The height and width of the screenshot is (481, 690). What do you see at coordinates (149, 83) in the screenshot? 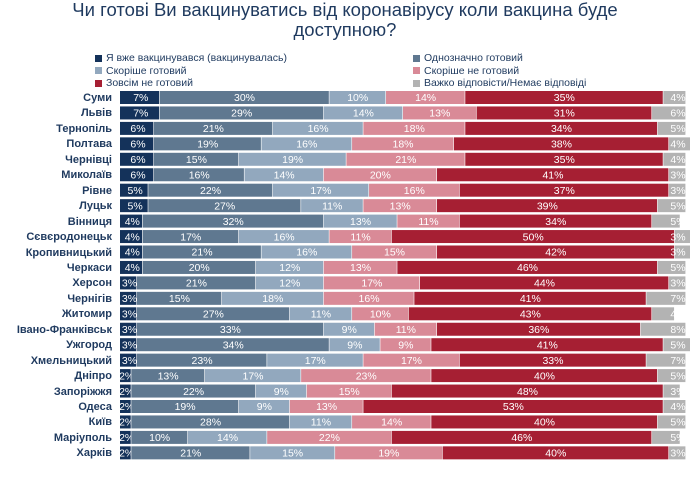
I see `legend-label: Зовсім не готовий` at bounding box center [149, 83].